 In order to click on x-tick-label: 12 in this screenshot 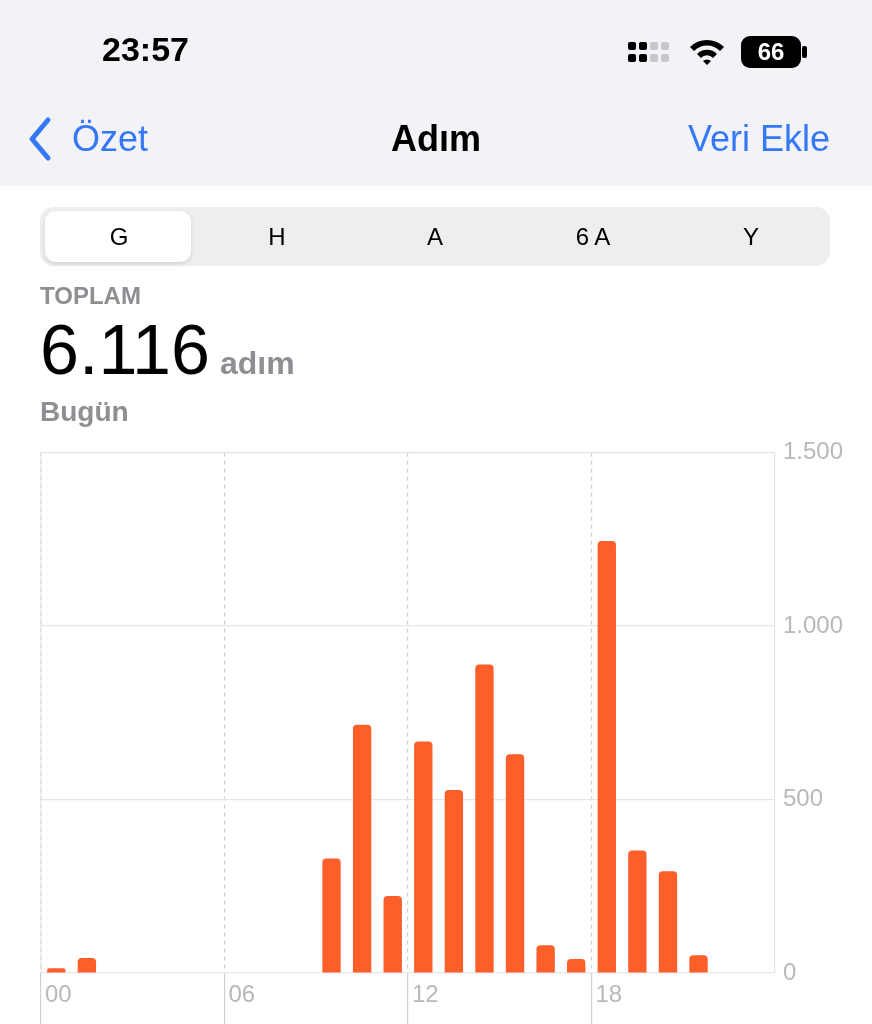, I will do `click(425, 994)`.